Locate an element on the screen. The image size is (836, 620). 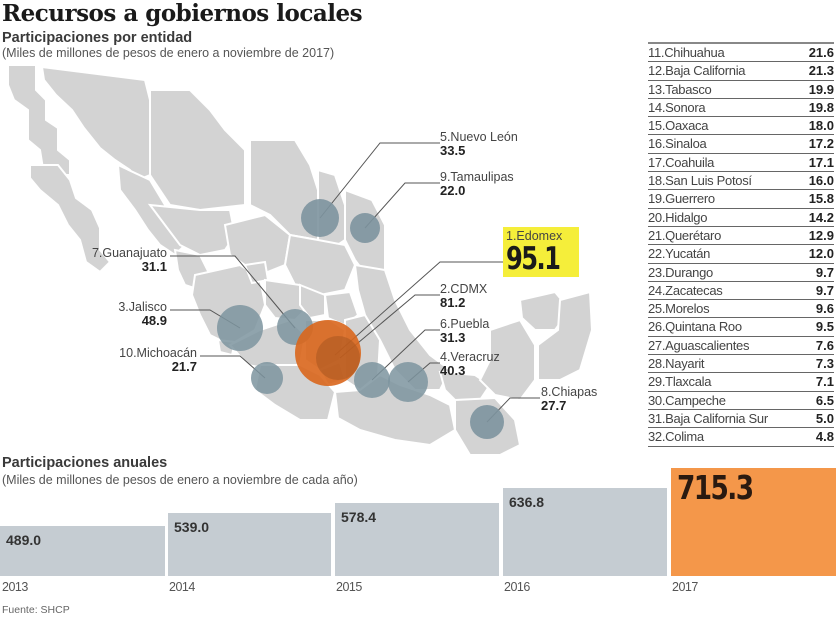
state-value: 12.9 is located at coordinates (821, 235).